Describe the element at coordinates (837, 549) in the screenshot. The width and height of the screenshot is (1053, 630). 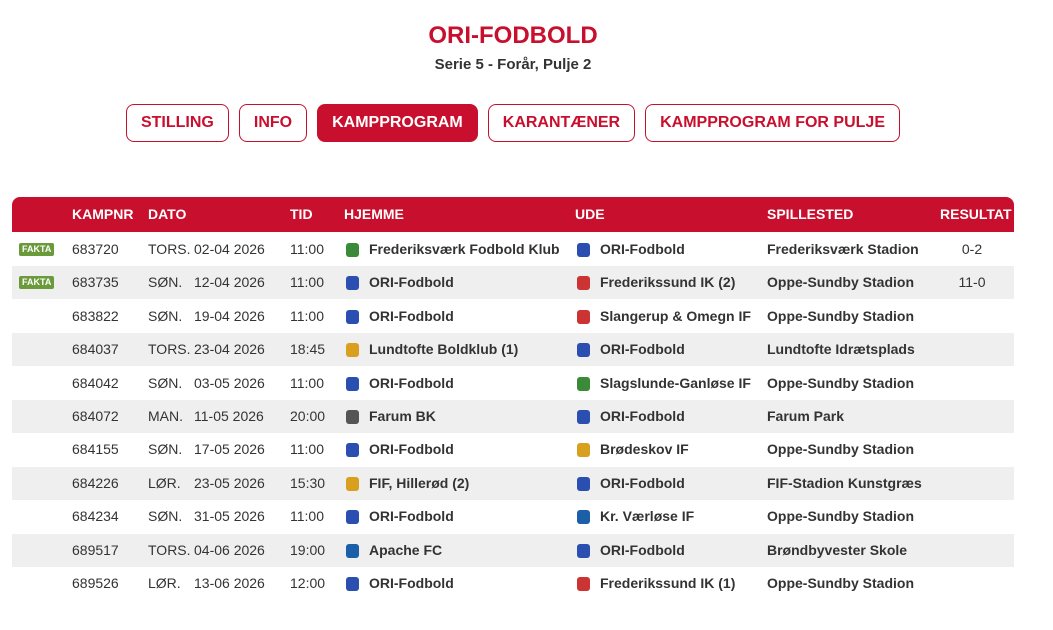
I see `venue: Brøndbyvester Skole` at that location.